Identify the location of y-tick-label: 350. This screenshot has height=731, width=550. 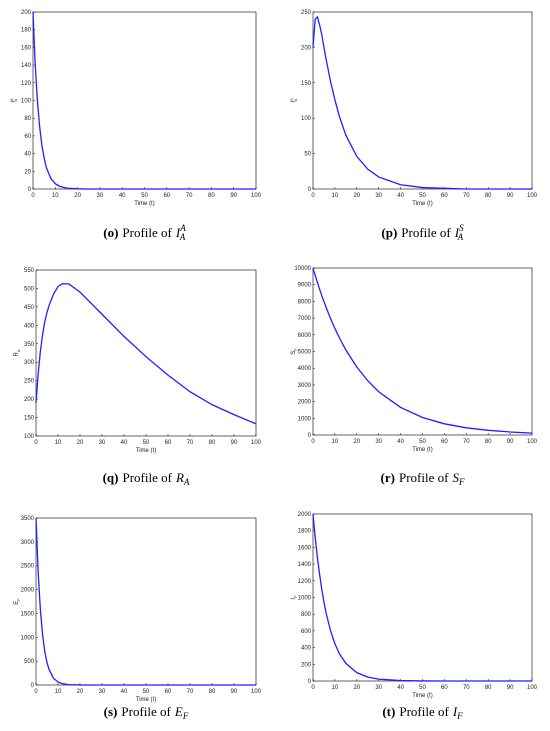
(29, 345).